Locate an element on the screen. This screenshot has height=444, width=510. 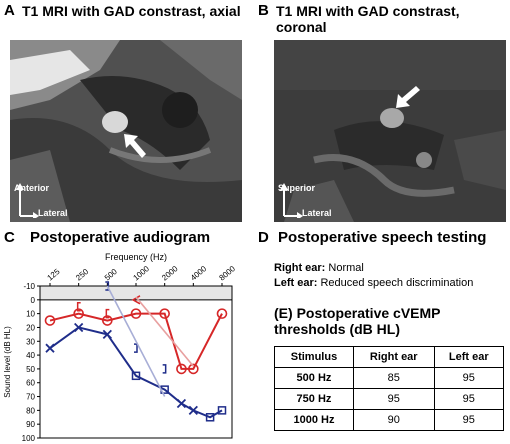
panel-b-title: T1 MRI with GAD constrast, coronal is located at coordinates (368, 19).